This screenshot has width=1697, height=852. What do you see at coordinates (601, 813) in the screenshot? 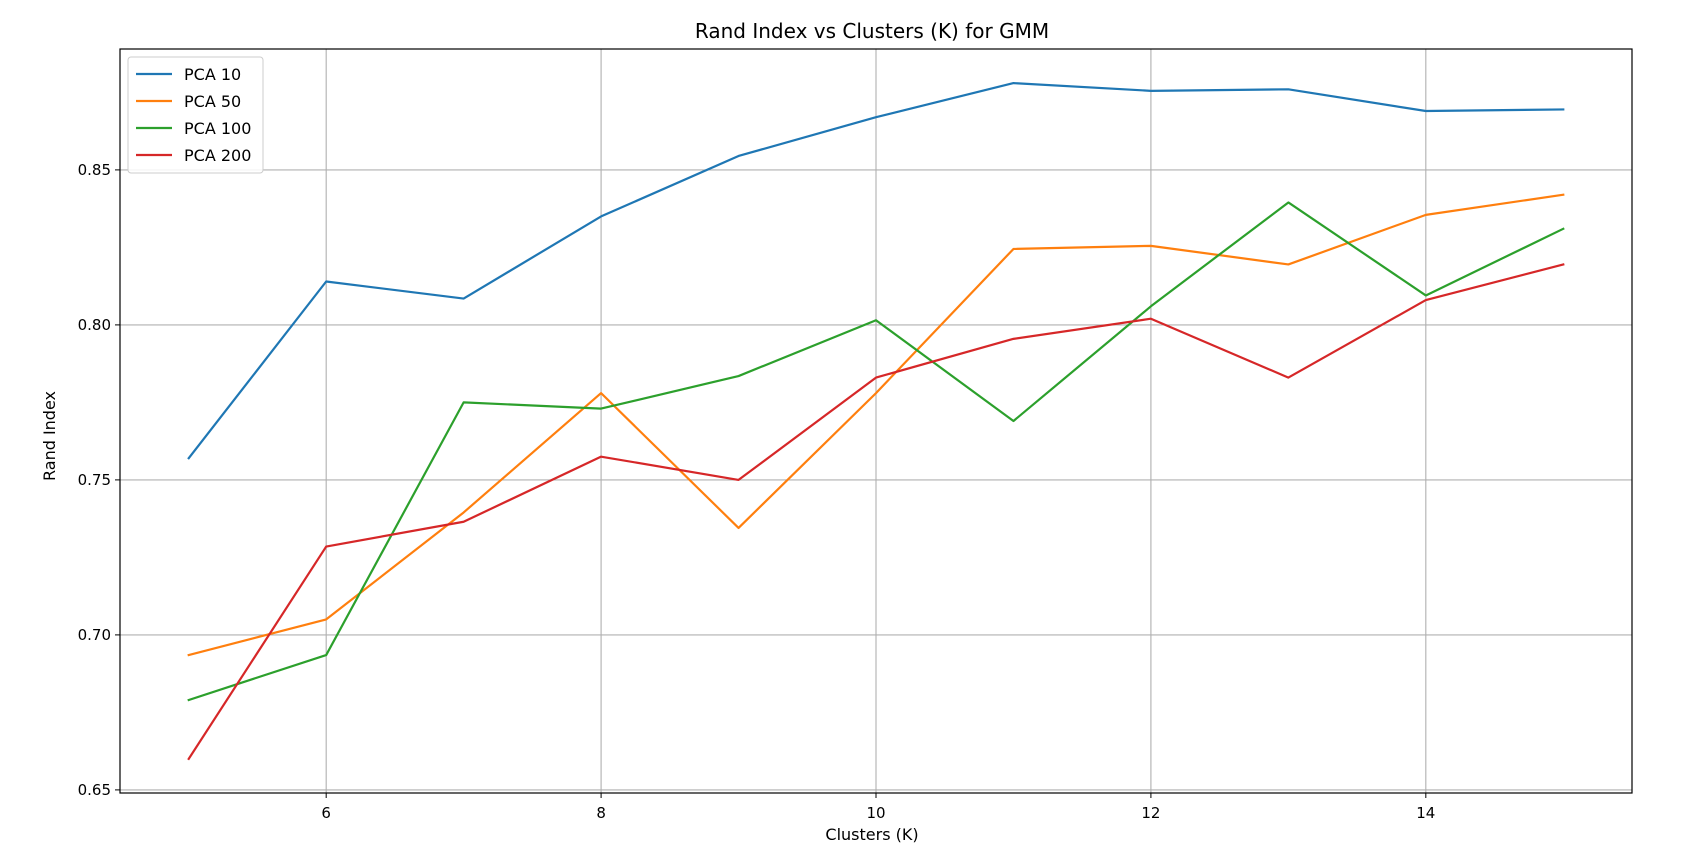
I see `x-tick-label: 8` at bounding box center [601, 813].